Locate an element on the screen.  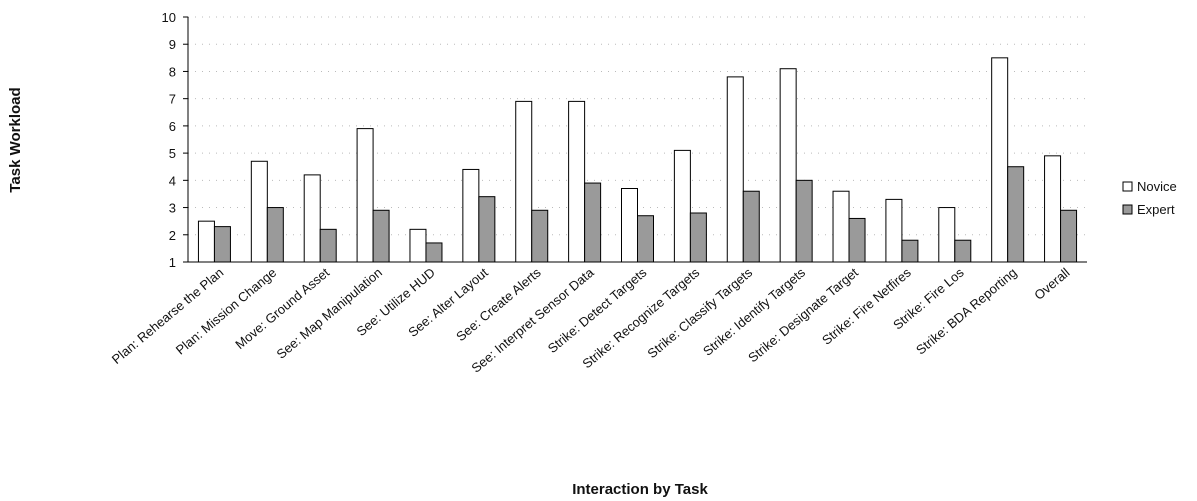
legend-label: Novice is located at coordinates (1157, 186).